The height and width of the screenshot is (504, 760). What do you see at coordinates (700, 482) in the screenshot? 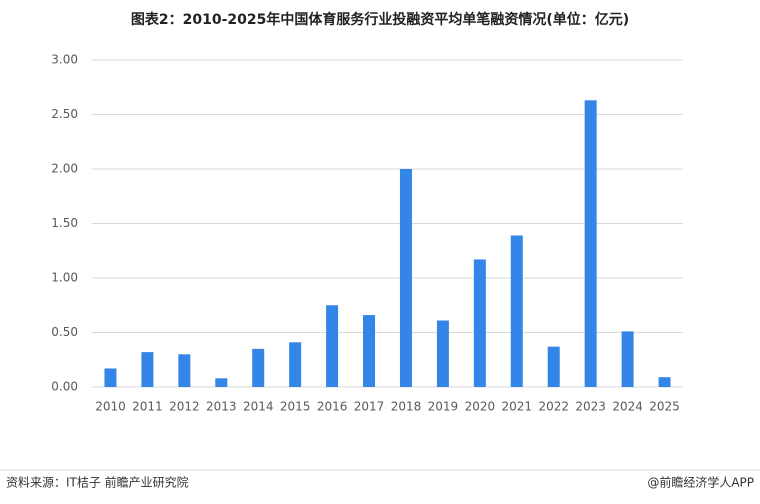
I see `brand: @前瞻经济学人APP` at bounding box center [700, 482].